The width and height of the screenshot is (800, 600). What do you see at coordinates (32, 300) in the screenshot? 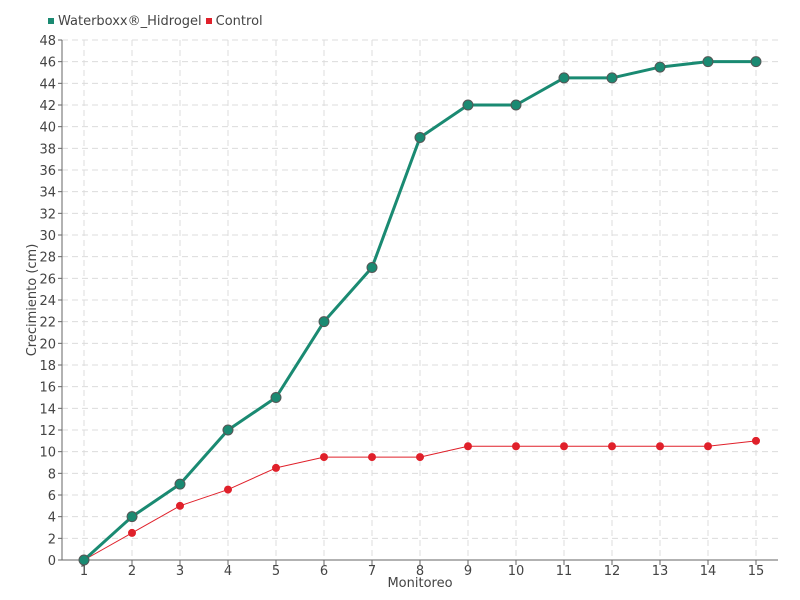
I see `y-axis-title: Crecimiento (cm)` at bounding box center [32, 300].